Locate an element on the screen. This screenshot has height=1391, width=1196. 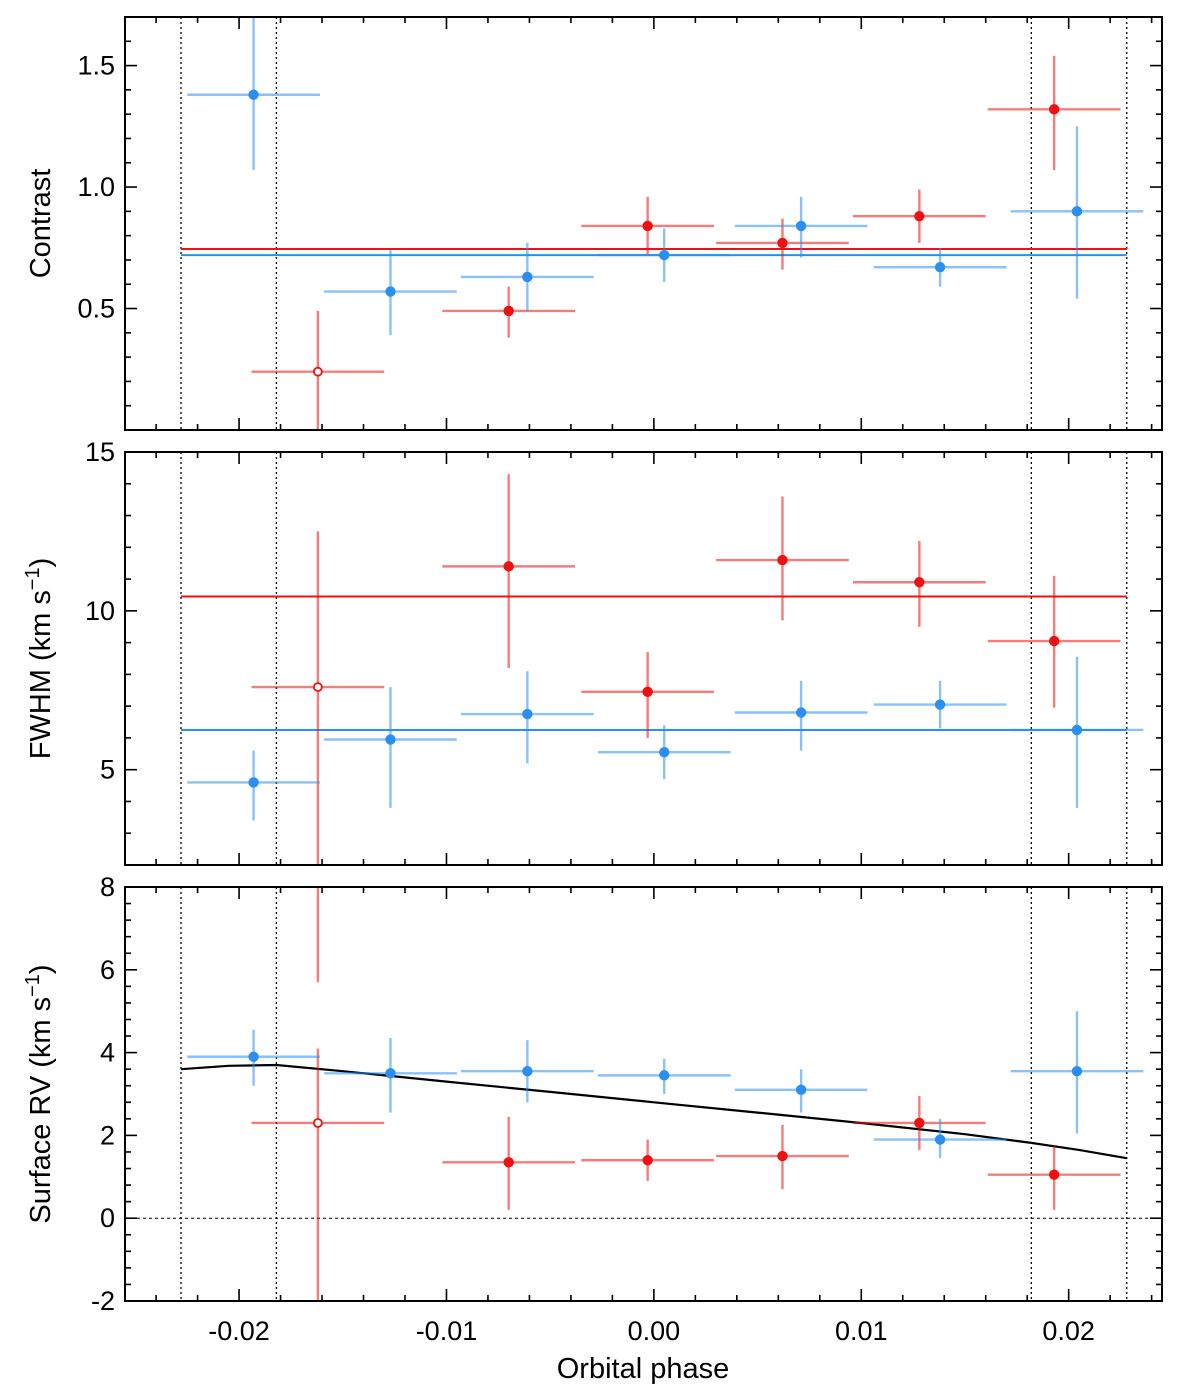
y-axis-title-text: Contrast is located at coordinates (41, 224).